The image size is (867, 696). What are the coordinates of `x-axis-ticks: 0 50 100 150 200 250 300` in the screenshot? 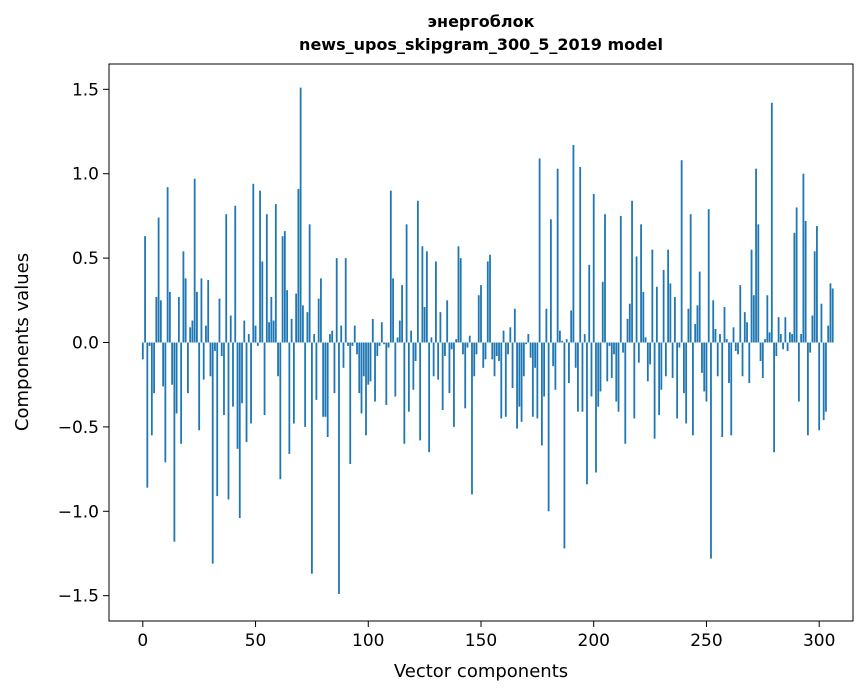 It's located at (486, 636).